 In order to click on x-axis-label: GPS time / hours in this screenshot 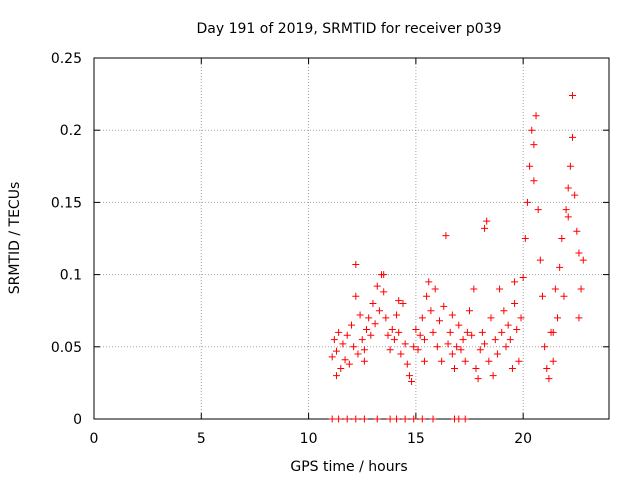, I will do `click(348, 467)`.